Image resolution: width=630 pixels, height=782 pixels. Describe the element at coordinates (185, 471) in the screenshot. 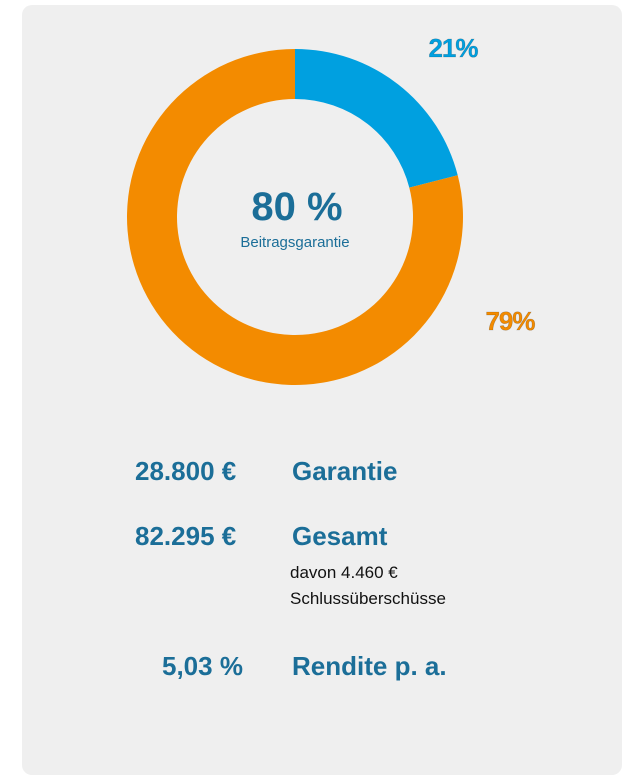

I see `amount: 28.800 €` at that location.